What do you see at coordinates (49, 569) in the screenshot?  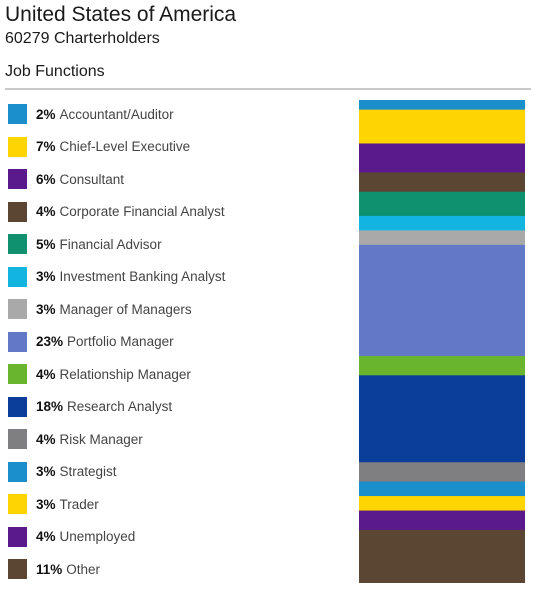 I see `legend-percent: 11%` at bounding box center [49, 569].